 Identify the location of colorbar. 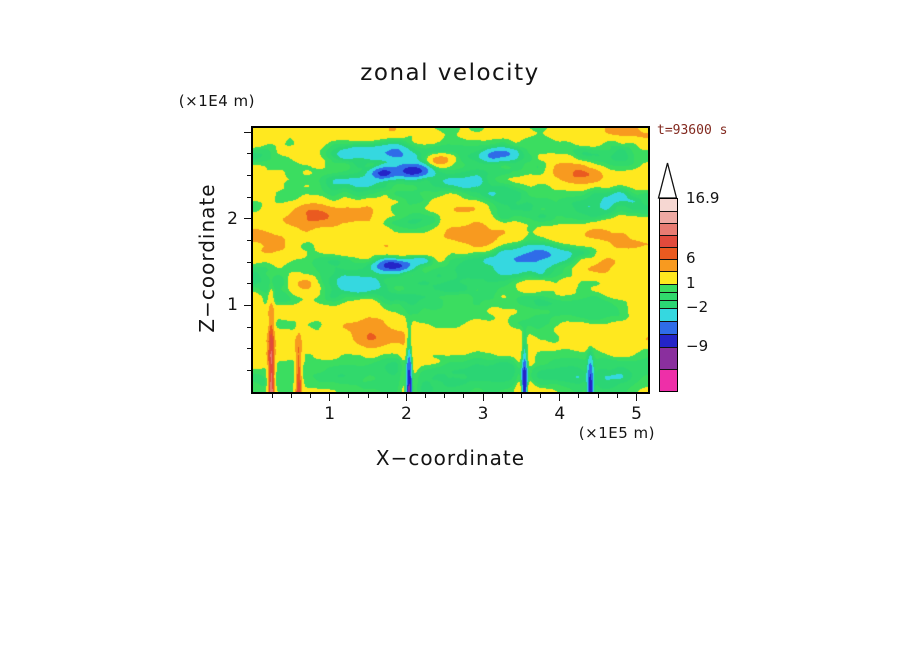
(668, 295).